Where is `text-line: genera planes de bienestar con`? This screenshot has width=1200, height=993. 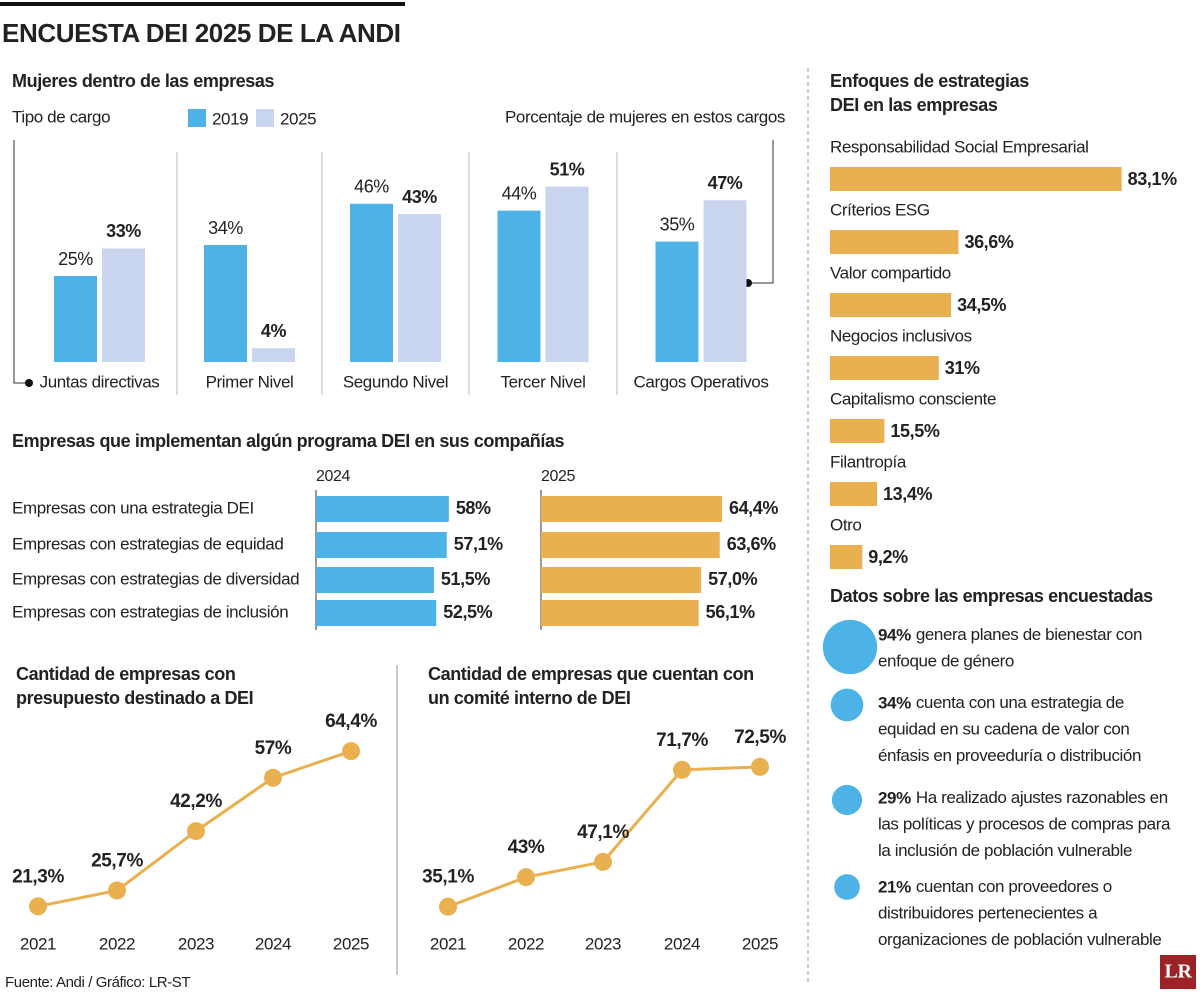 text-line: genera planes de bienestar con is located at coordinates (1031, 634).